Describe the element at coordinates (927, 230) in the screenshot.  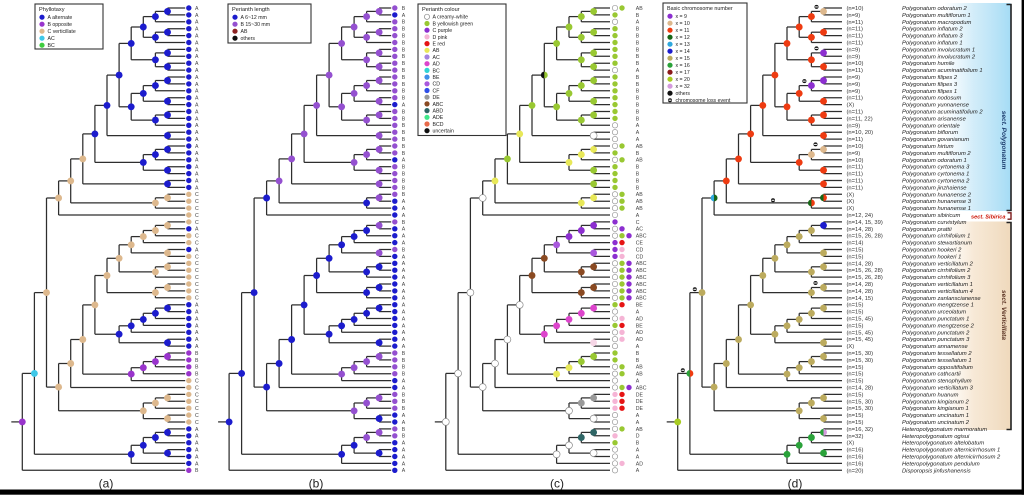
I see `svg-text: Polygonatum prattii` at that location.